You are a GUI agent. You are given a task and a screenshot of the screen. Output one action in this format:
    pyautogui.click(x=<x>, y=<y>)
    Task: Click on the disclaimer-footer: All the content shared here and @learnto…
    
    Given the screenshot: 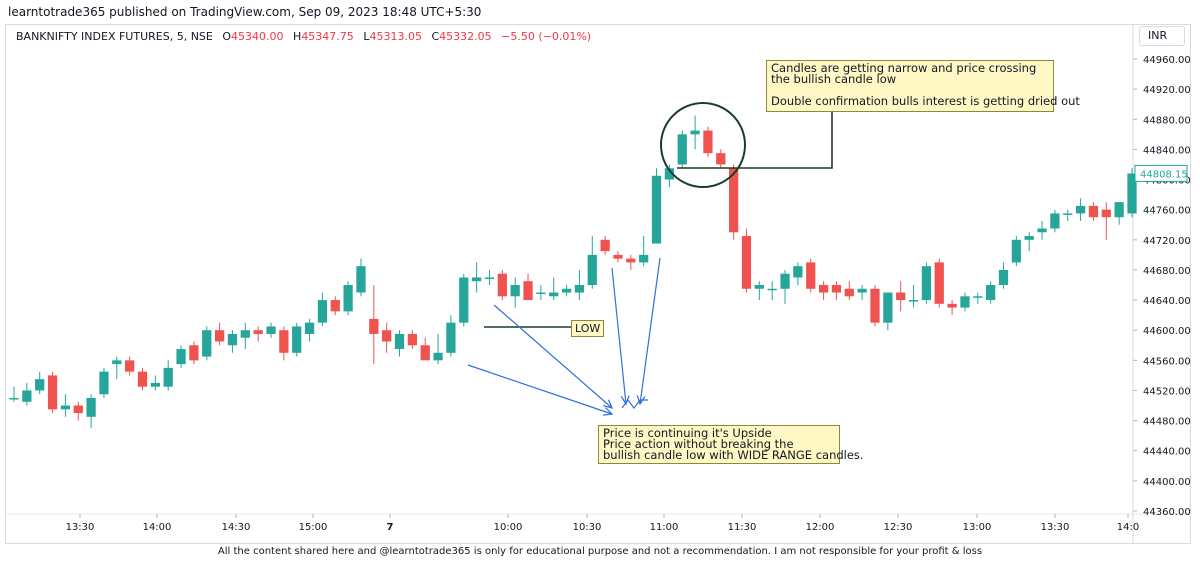 What is the action you would take?
    pyautogui.click(x=600, y=551)
    